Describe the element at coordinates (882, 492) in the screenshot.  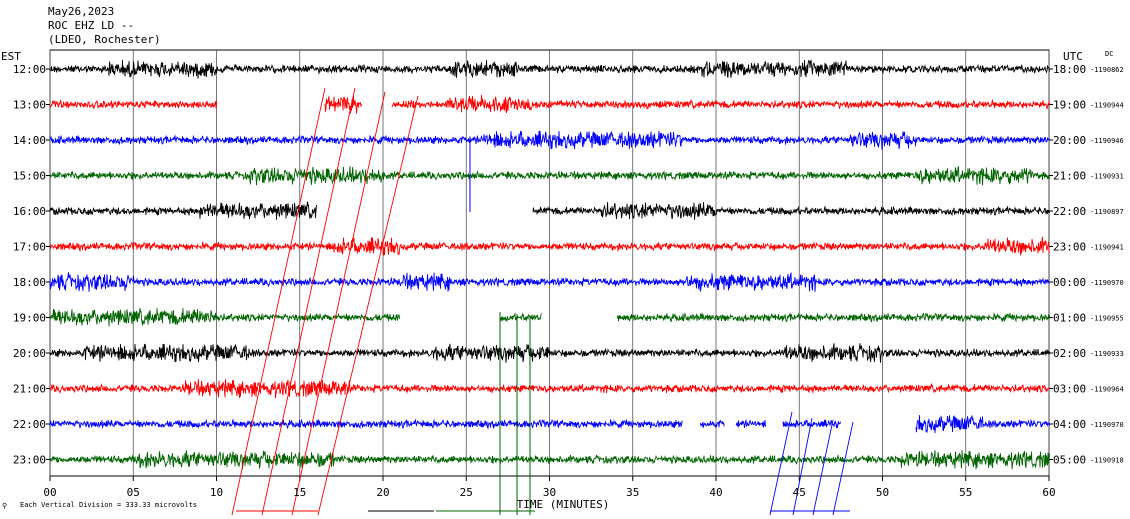
I see `x-tick-label: 50` at that location.